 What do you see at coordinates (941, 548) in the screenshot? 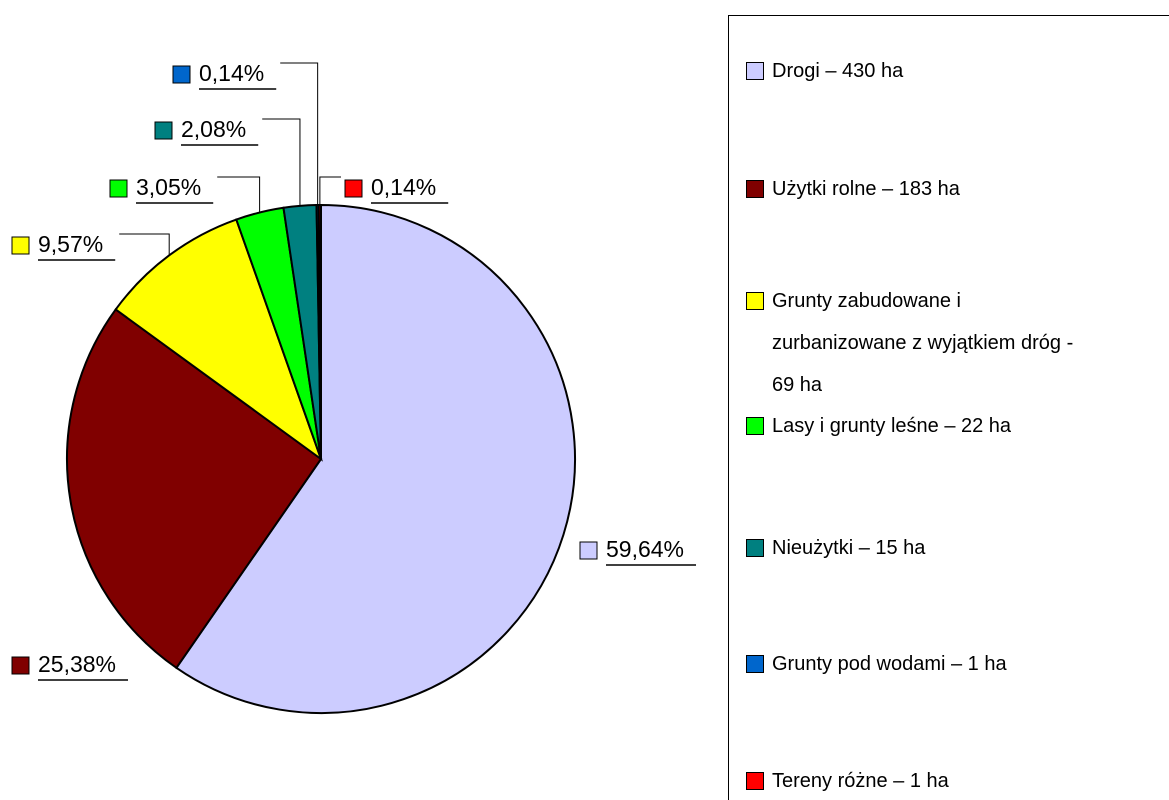
I see `legend-item: Nieużytki – 15 ha` at bounding box center [941, 548].